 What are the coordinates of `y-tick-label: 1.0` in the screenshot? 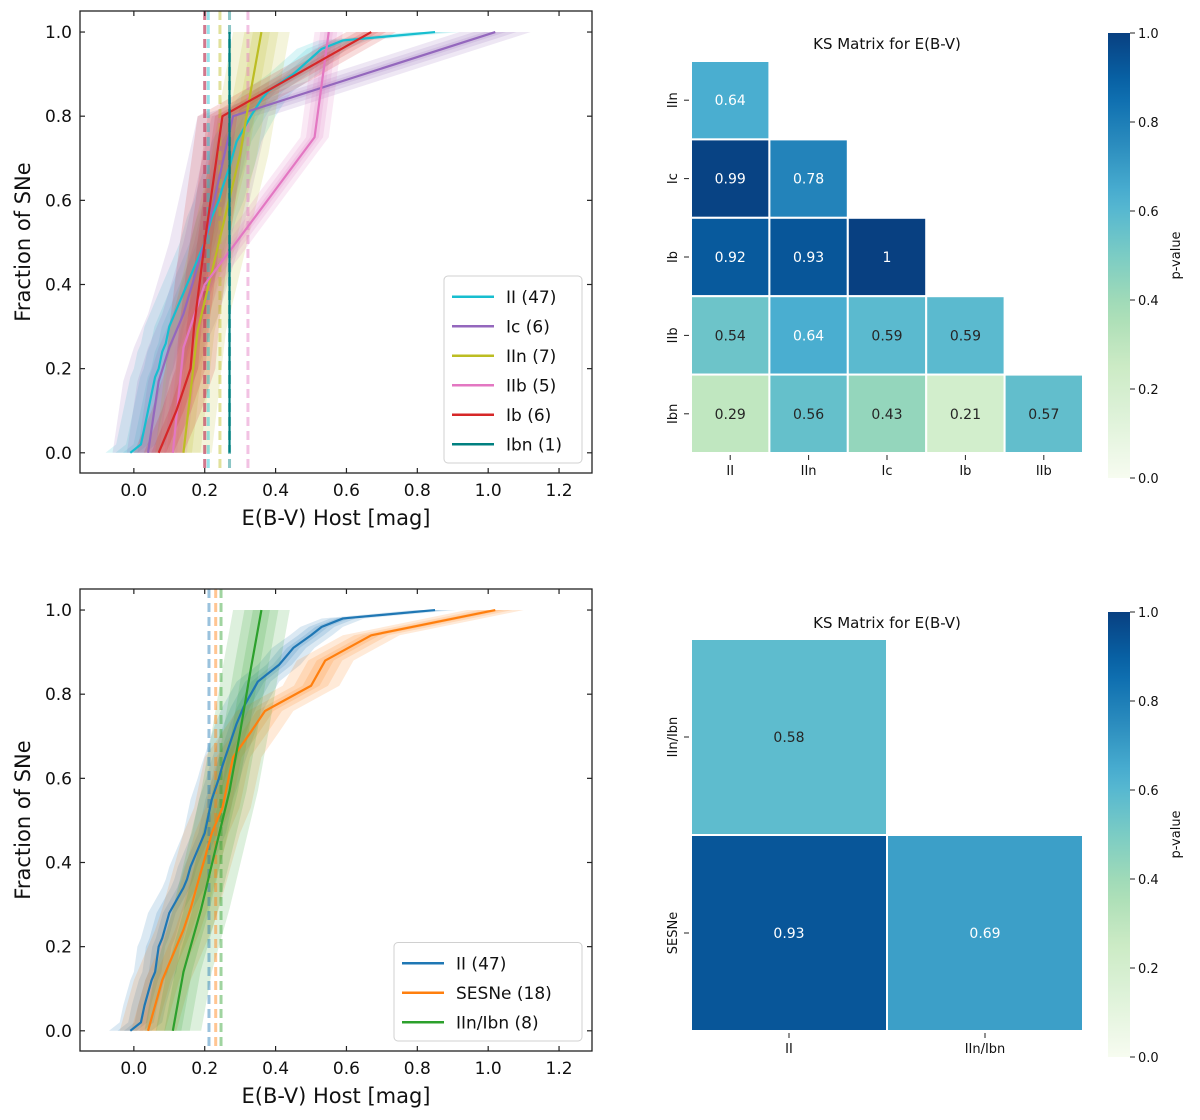 It's located at (58, 611).